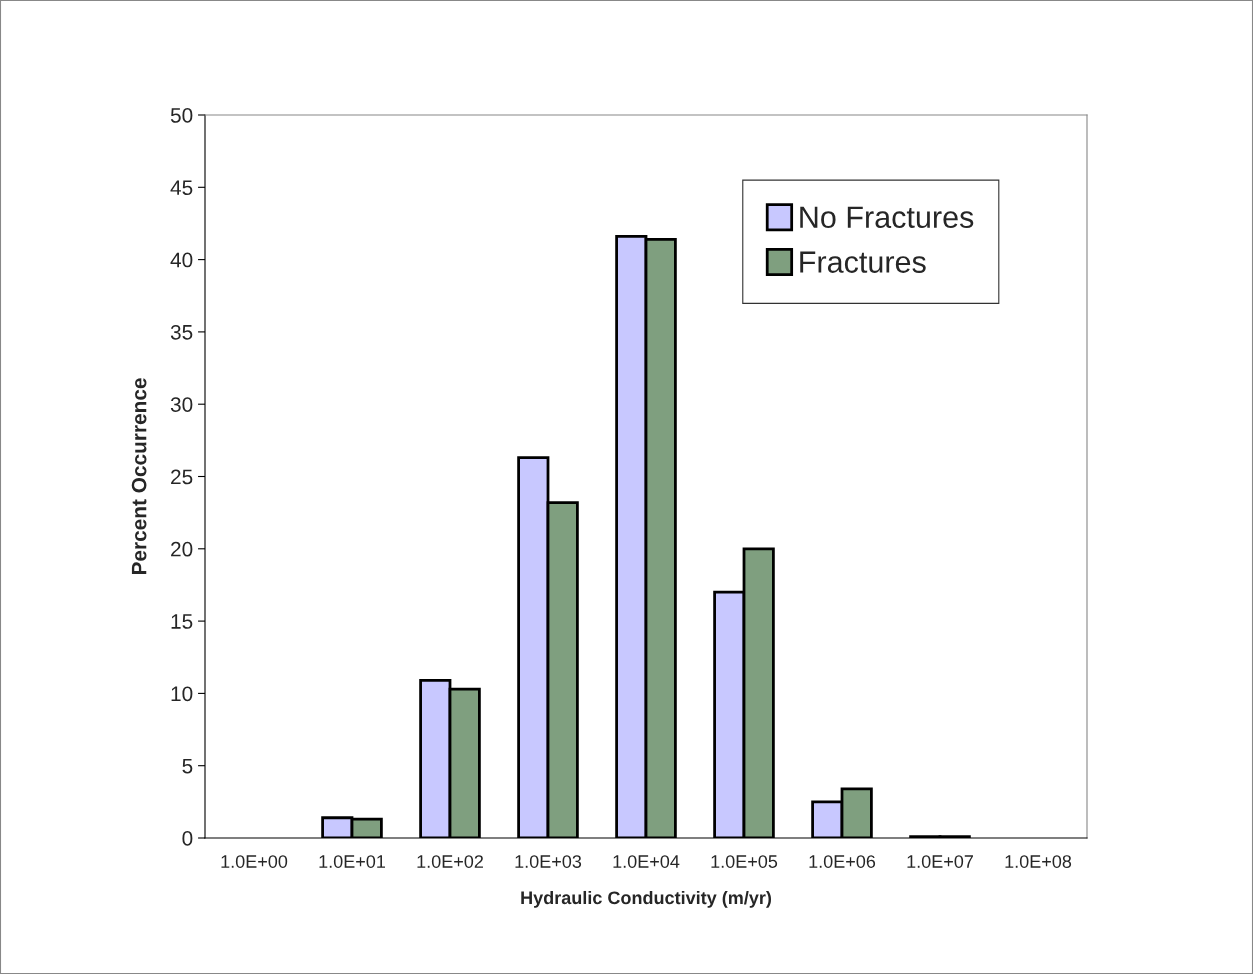  What do you see at coordinates (352, 861) in the screenshot?
I see `x-tick-label: 1.0E+01` at bounding box center [352, 861].